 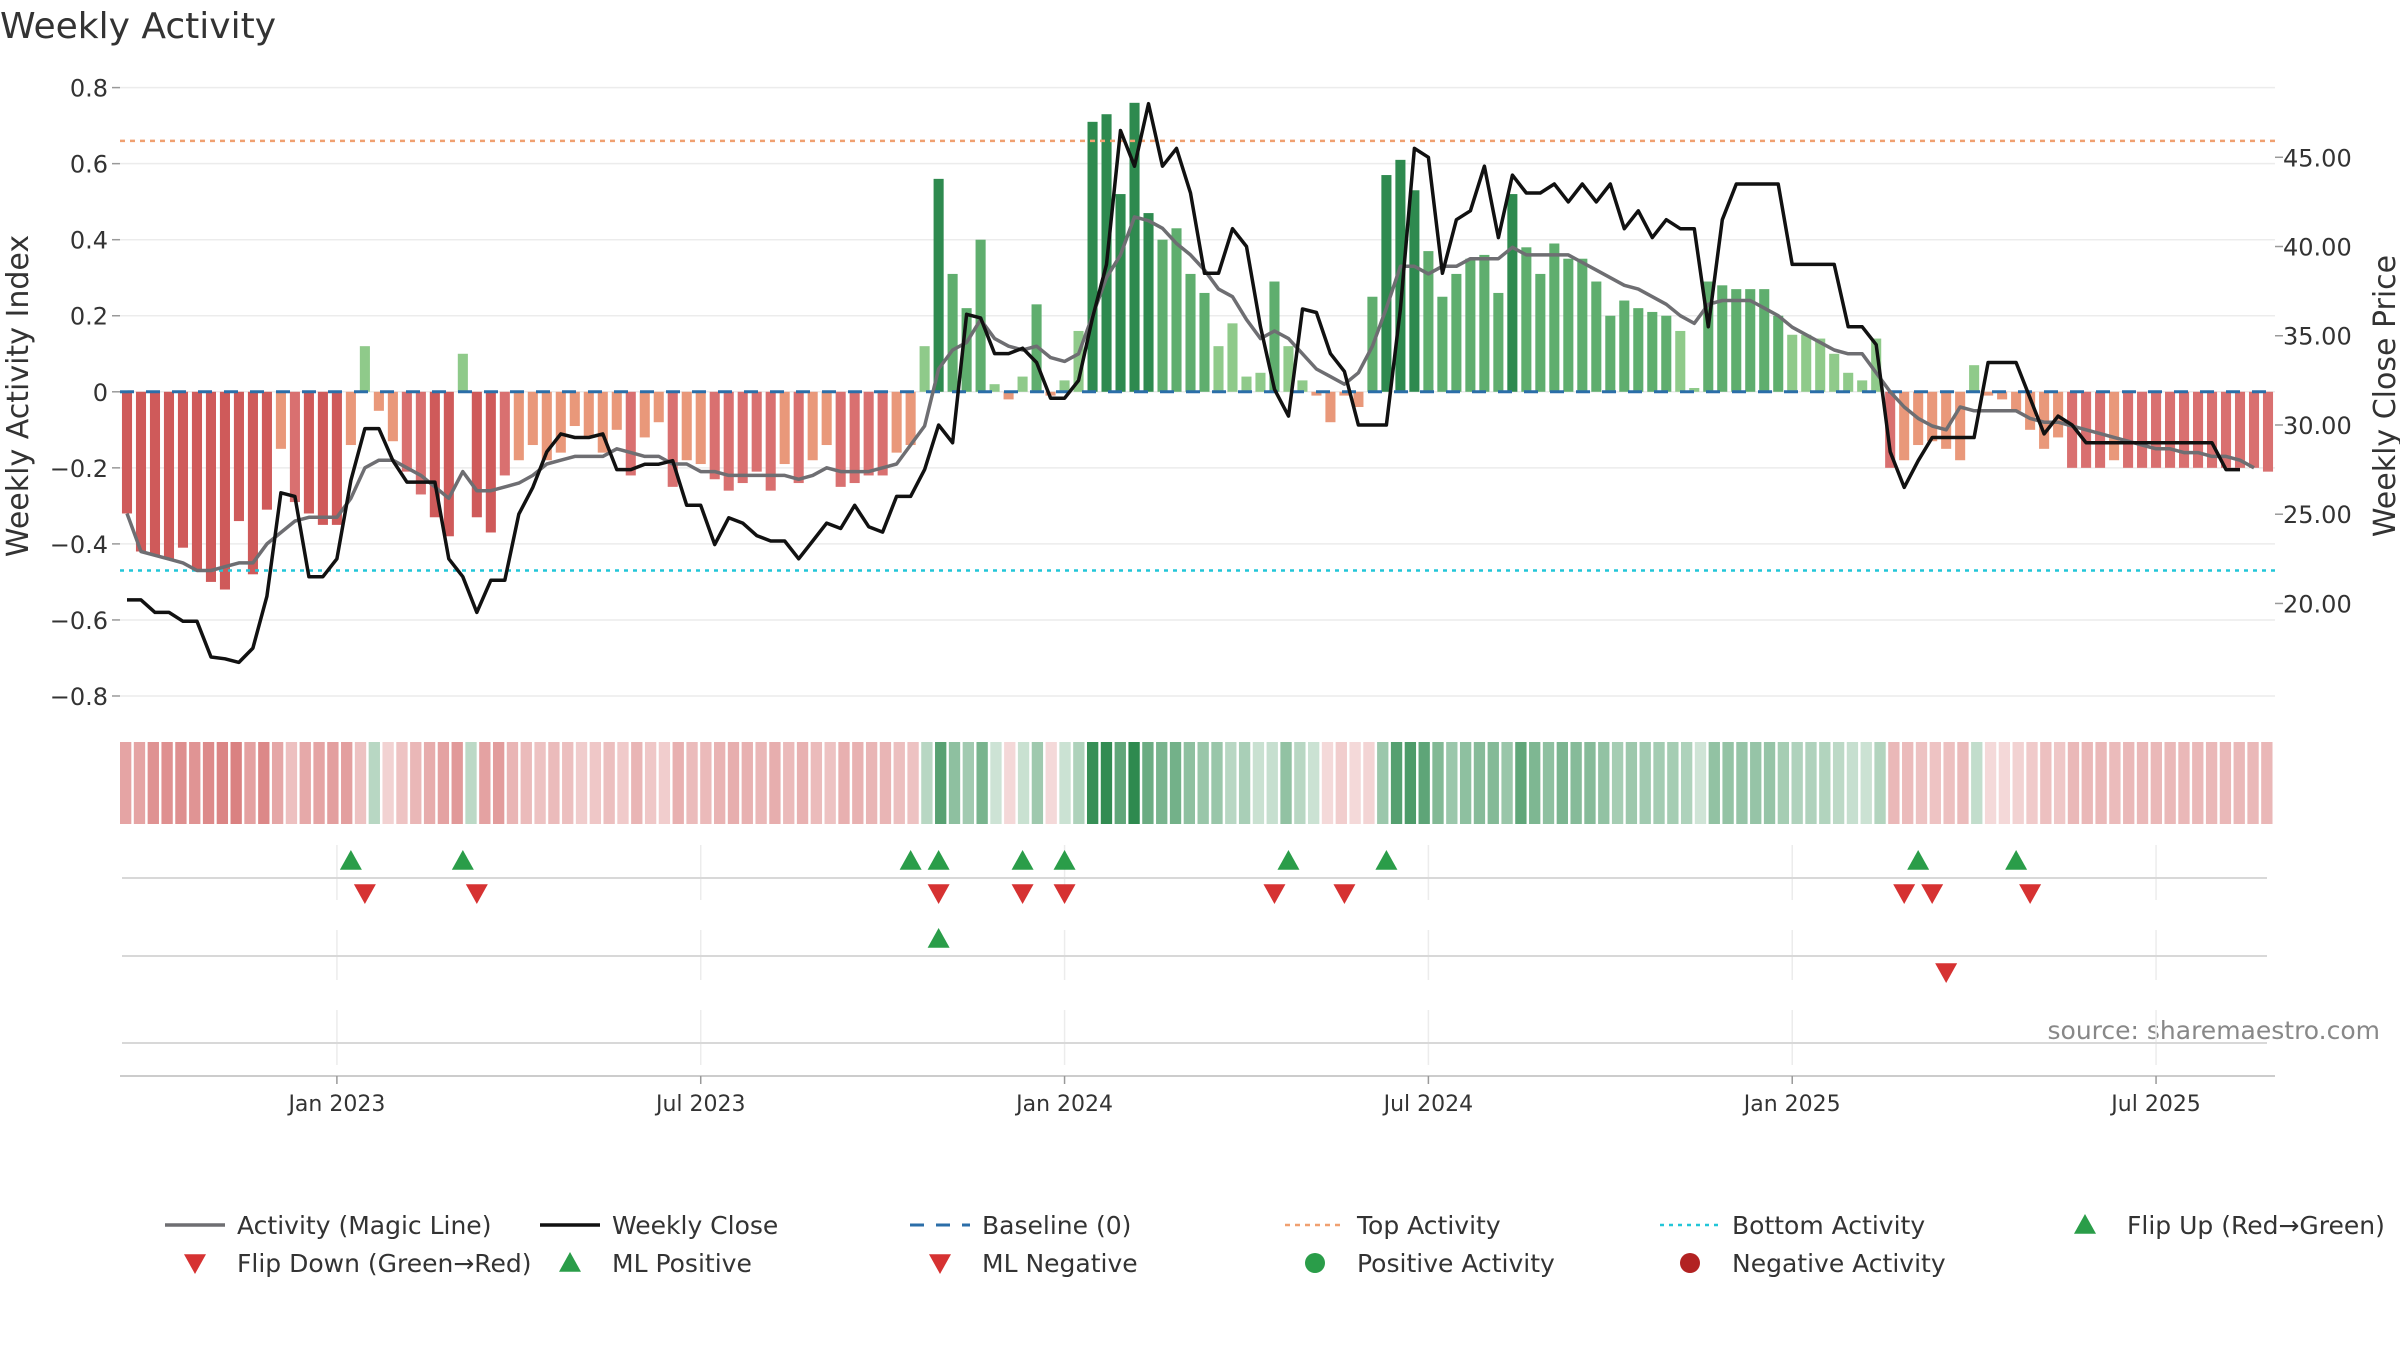 I want to click on legend-down-triangle-icon, so click(x=195, y=1264).